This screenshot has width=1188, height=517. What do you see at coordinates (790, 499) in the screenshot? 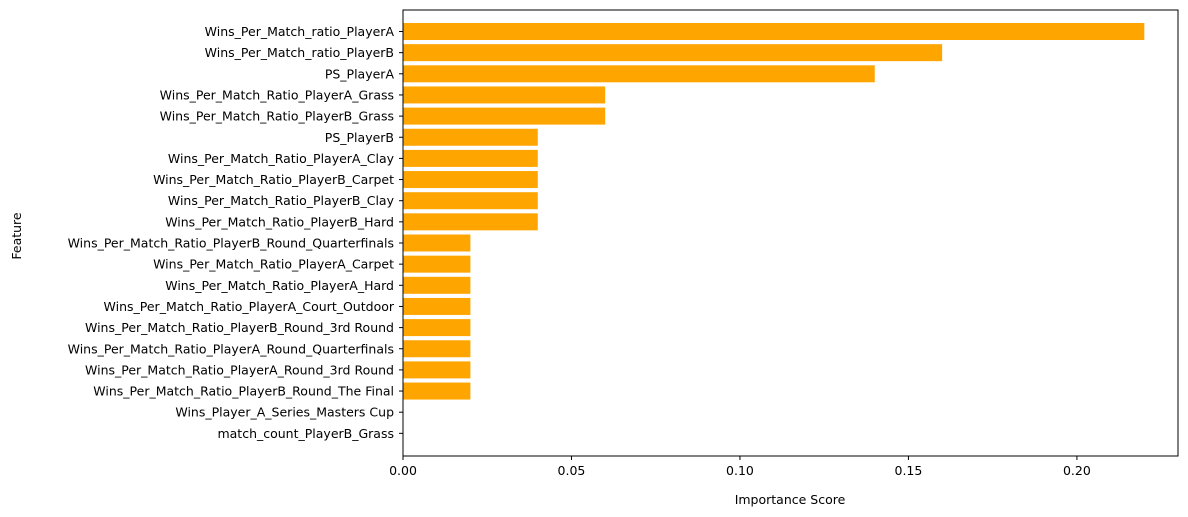
I see `x-axis-label: Importance Score` at bounding box center [790, 499].